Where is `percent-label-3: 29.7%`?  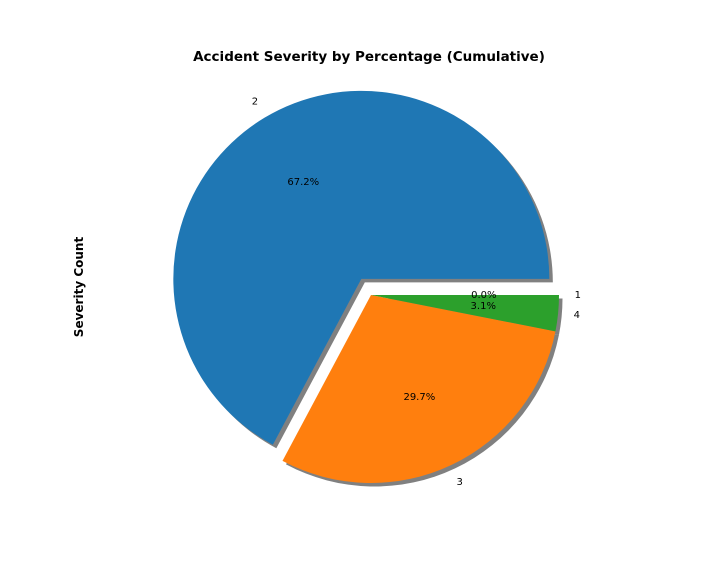
percent-label-3: 29.7% is located at coordinates (419, 397).